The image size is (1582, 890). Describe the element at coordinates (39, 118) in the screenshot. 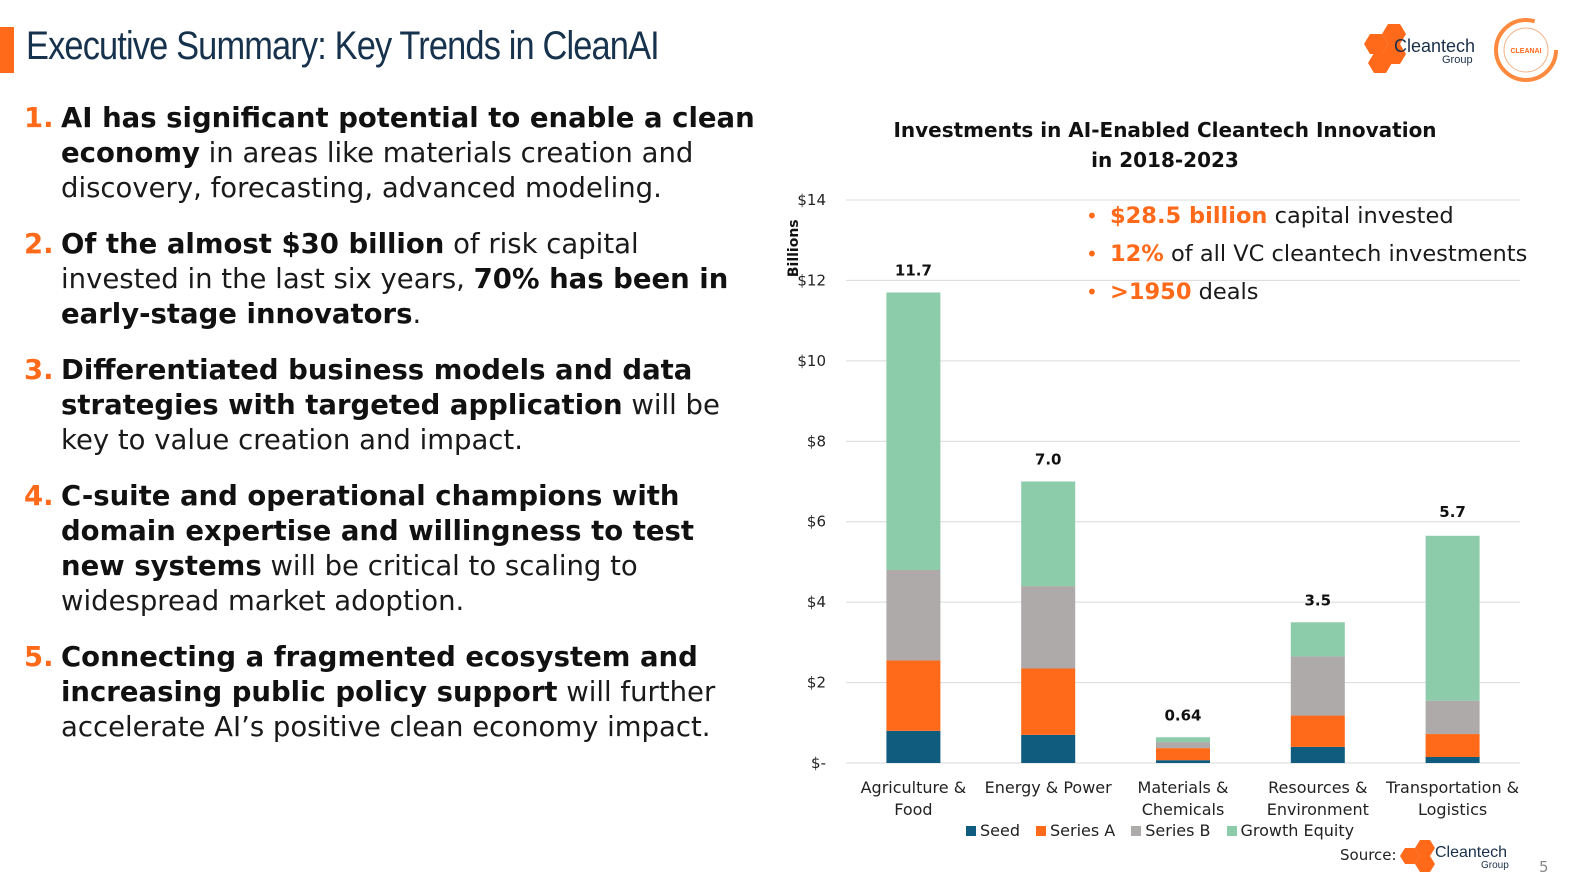

I see `item-number: 1.` at that location.